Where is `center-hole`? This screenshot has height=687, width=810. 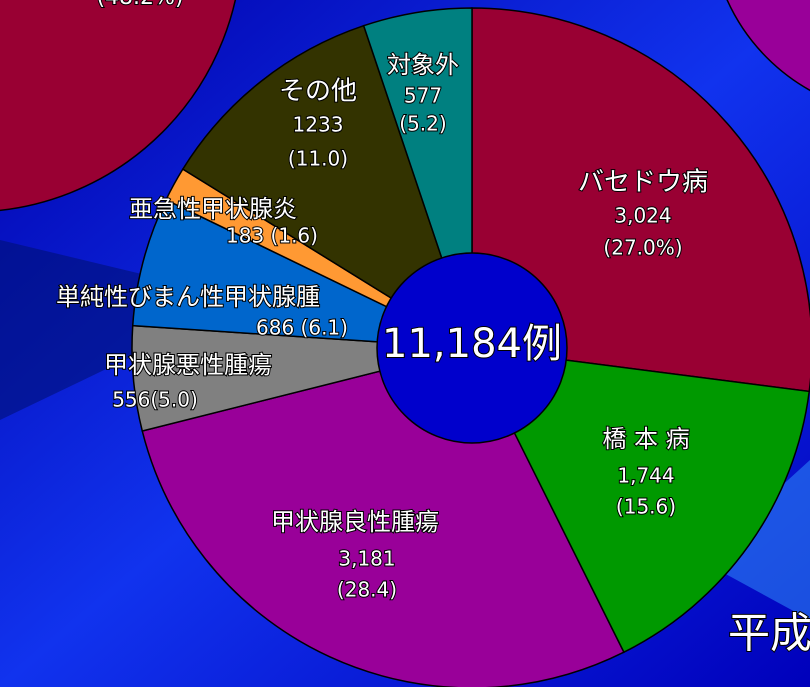
center-hole is located at coordinates (472, 348).